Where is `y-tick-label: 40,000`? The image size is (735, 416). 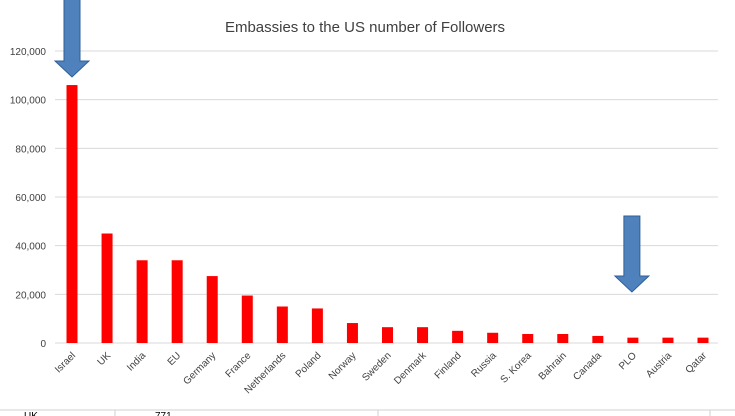 y-tick-label: 40,000 is located at coordinates (30, 247).